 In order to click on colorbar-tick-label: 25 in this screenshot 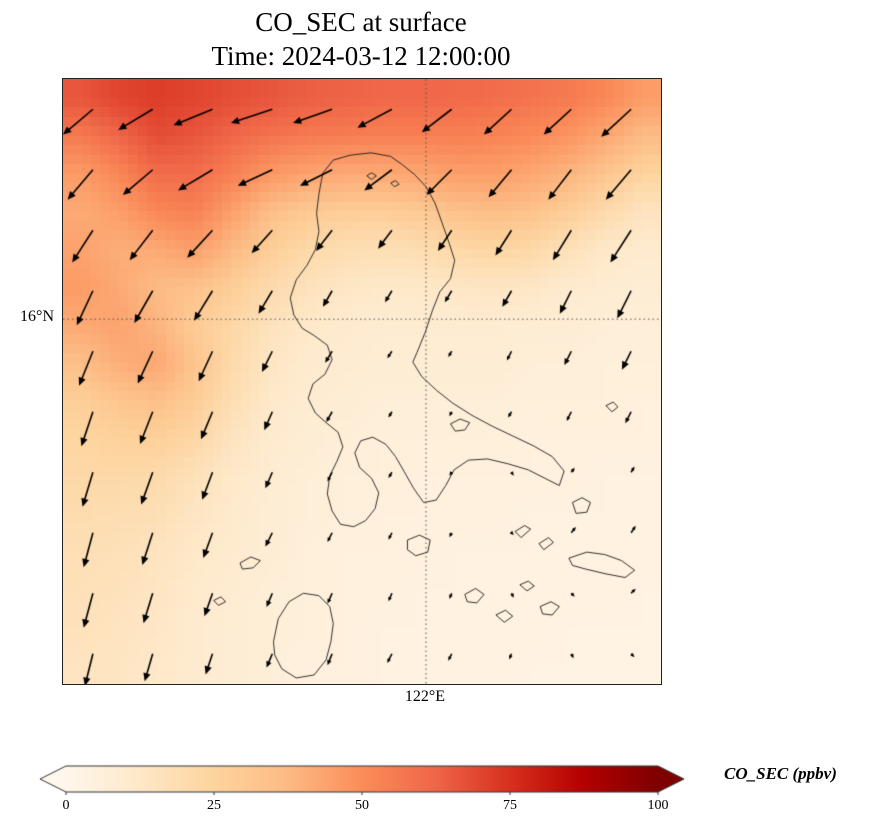, I will do `click(214, 805)`.